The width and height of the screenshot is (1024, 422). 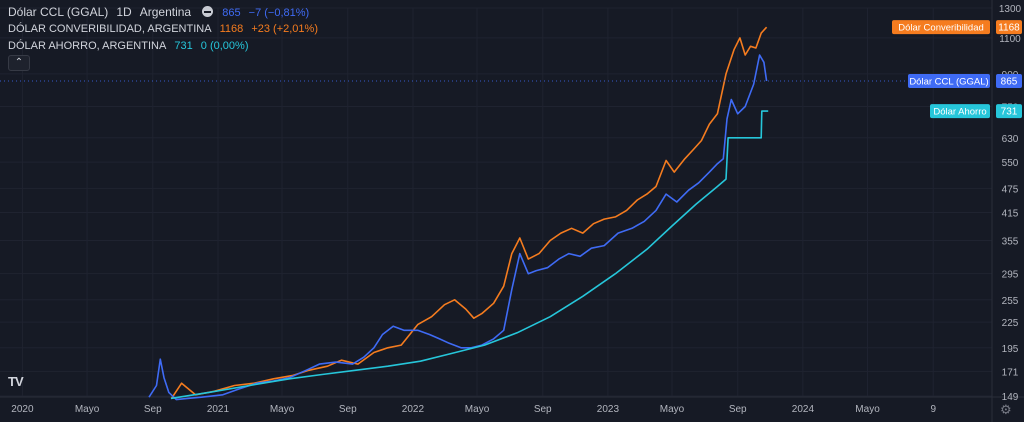 I want to click on y-tick-label: 171, so click(x=1010, y=372).